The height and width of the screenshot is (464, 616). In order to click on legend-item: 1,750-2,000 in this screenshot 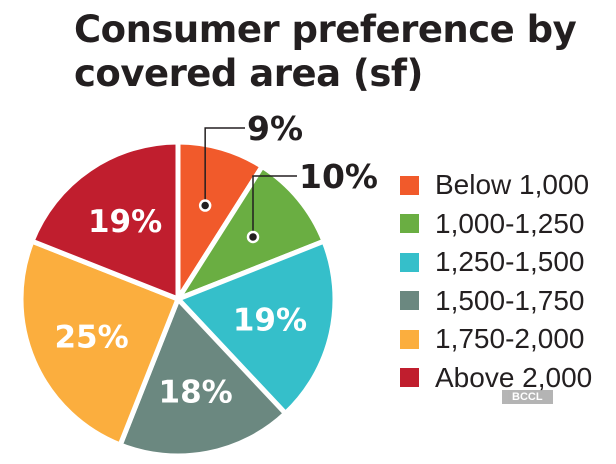, I will do `click(496, 339)`.